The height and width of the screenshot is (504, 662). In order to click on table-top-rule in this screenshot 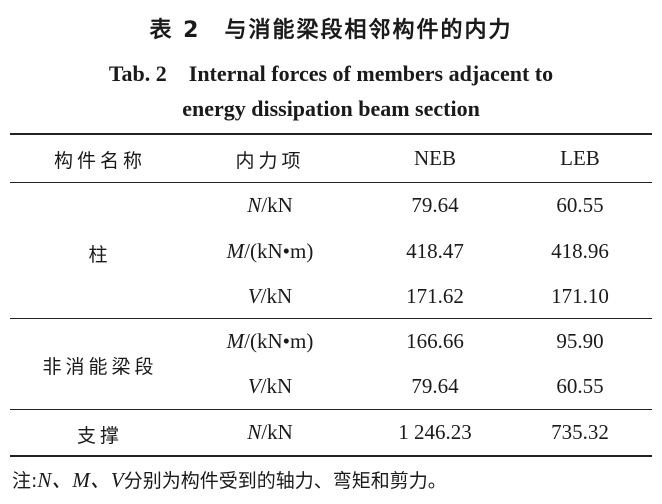, I will do `click(331, 134)`.